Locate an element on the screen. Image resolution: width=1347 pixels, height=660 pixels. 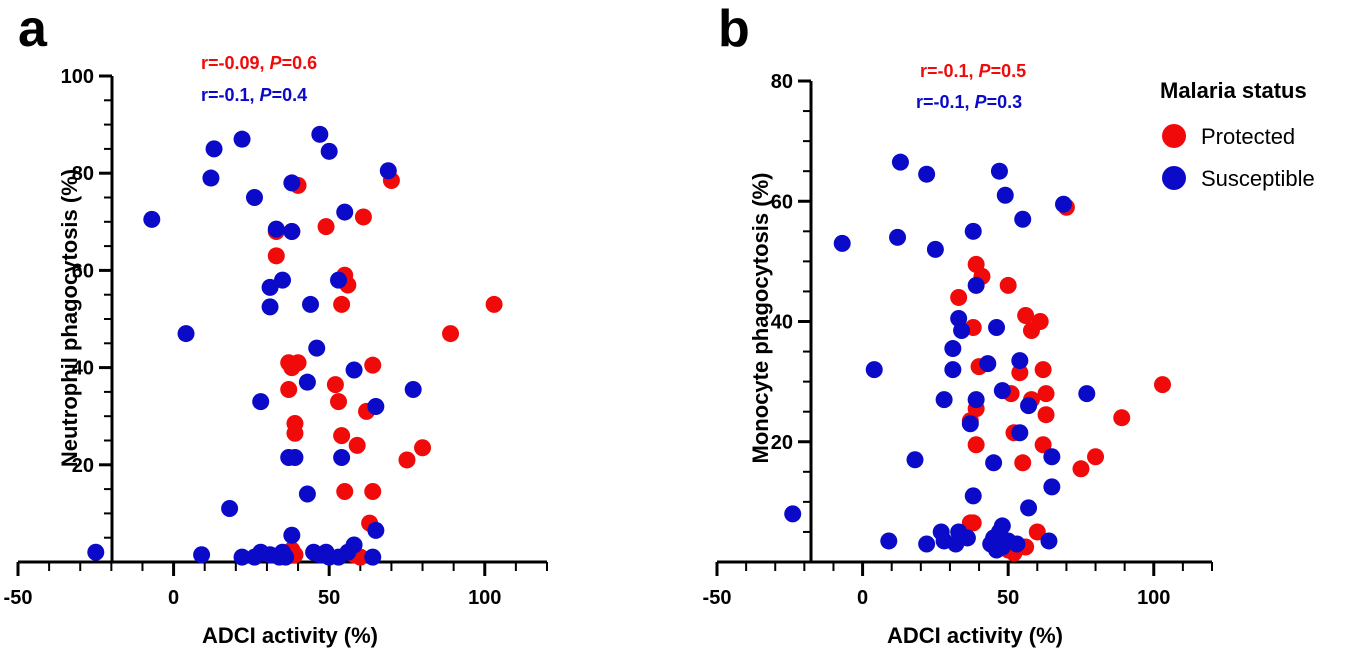
panel-b-protected-stat: r=-0.1, P=0.5 is located at coordinates (973, 71).